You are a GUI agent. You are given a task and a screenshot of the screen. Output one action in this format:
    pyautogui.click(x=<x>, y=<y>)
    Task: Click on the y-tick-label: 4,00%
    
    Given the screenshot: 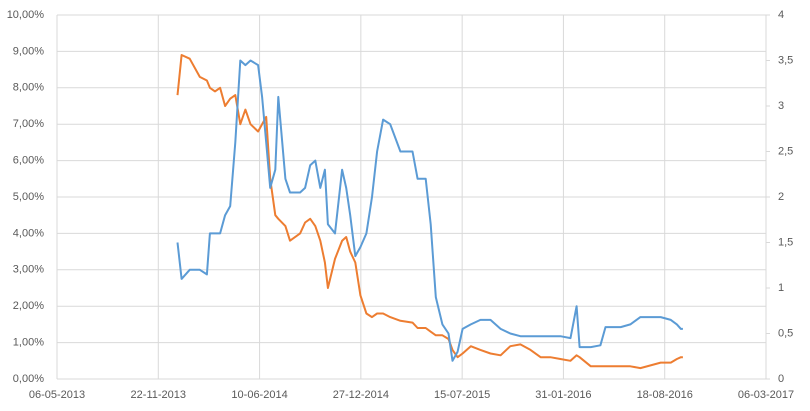 What is the action you would take?
    pyautogui.click(x=28, y=233)
    